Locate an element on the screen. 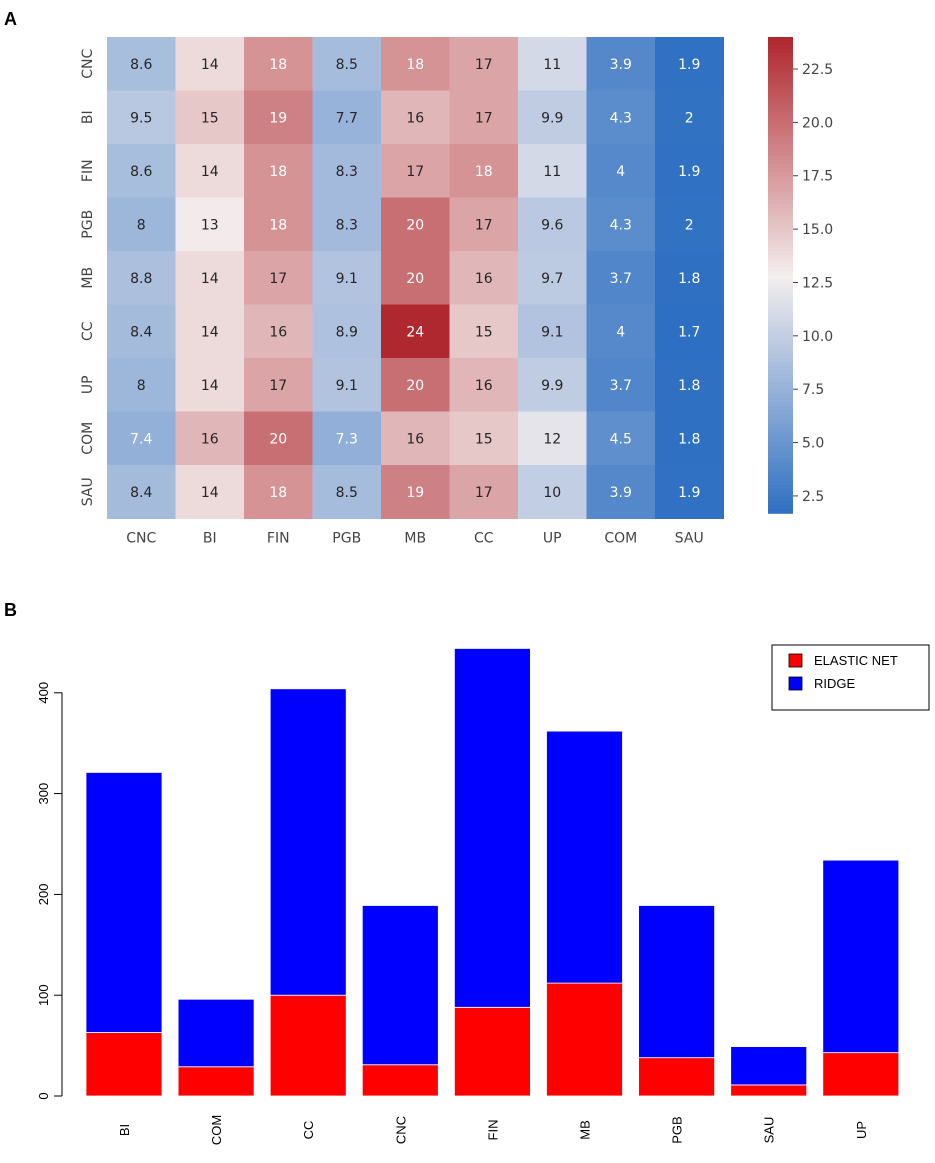 The width and height of the screenshot is (935, 1163). colorbar-tick-label: 2.5 is located at coordinates (813, 497).